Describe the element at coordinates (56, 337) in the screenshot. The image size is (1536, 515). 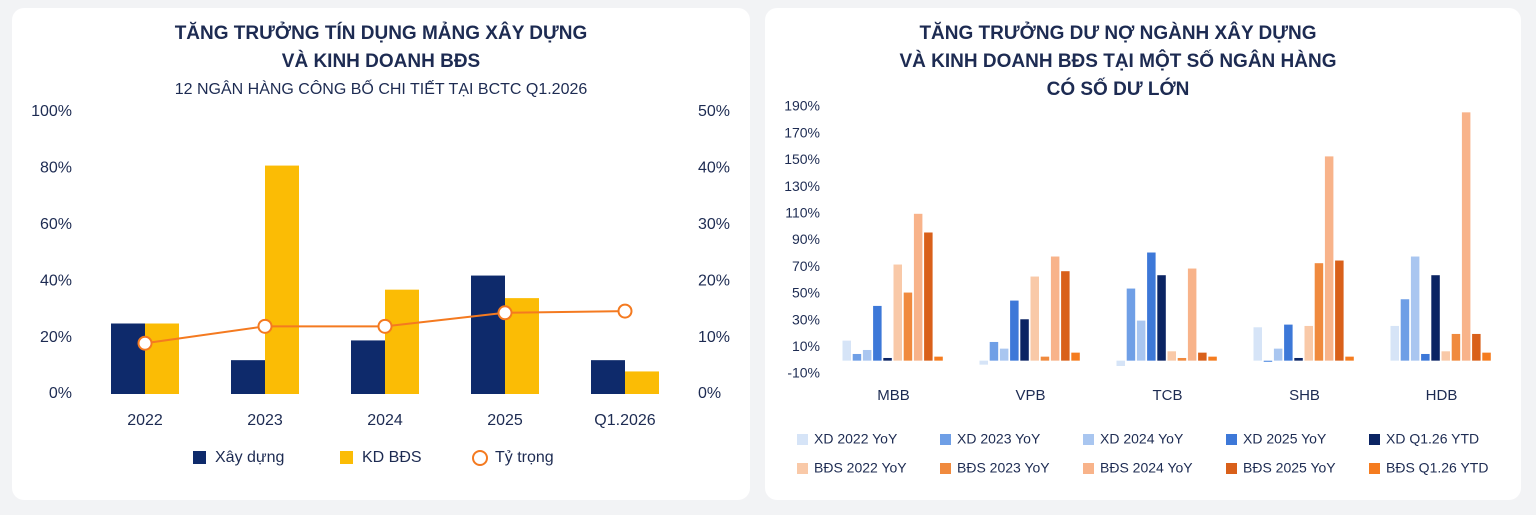
I see `y-tick-label: 20%` at that location.